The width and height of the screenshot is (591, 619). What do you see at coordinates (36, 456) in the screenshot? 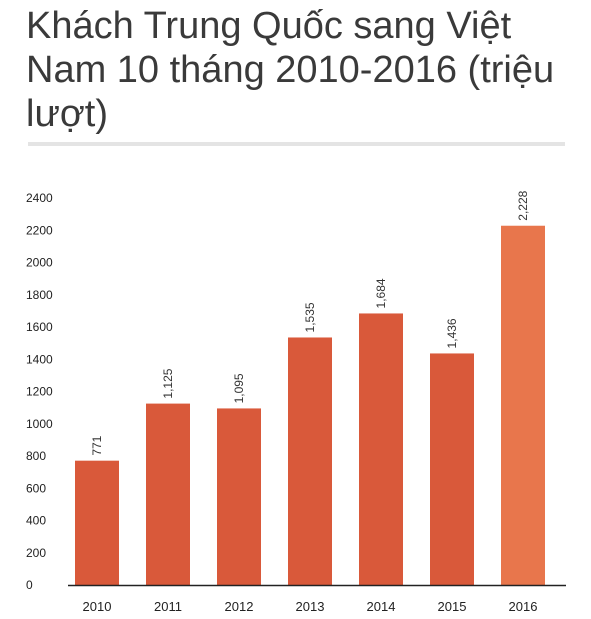
I see `y-tick-label: 800` at bounding box center [36, 456].